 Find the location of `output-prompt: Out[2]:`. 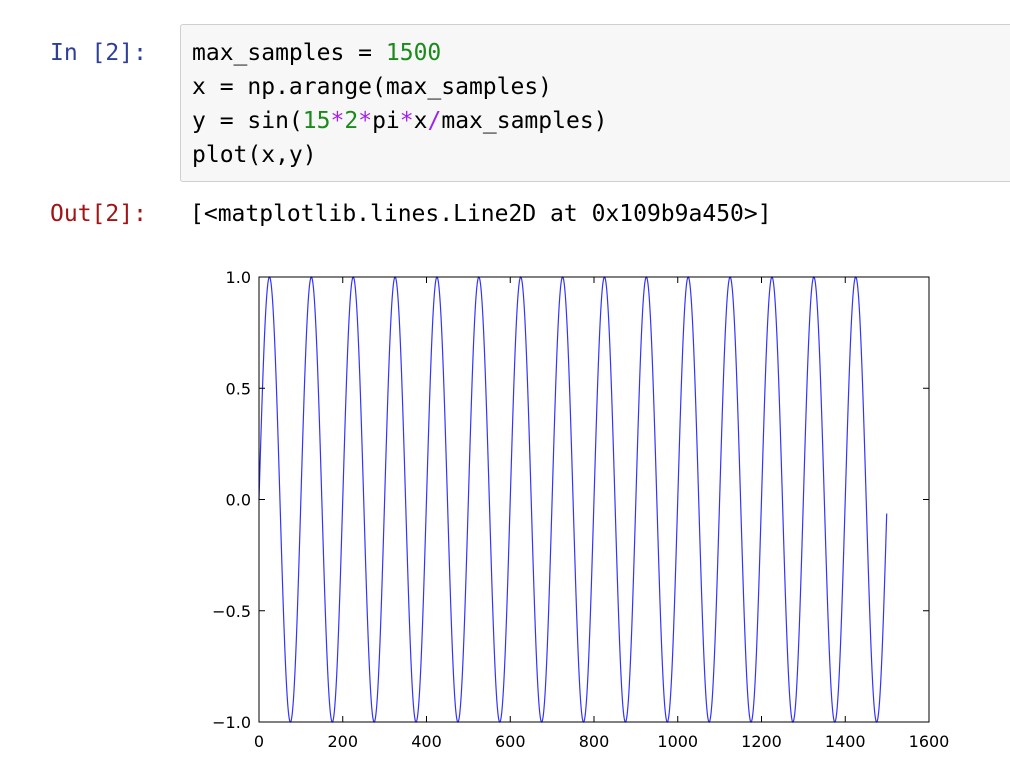

output-prompt: Out[2]: is located at coordinates (98, 214).